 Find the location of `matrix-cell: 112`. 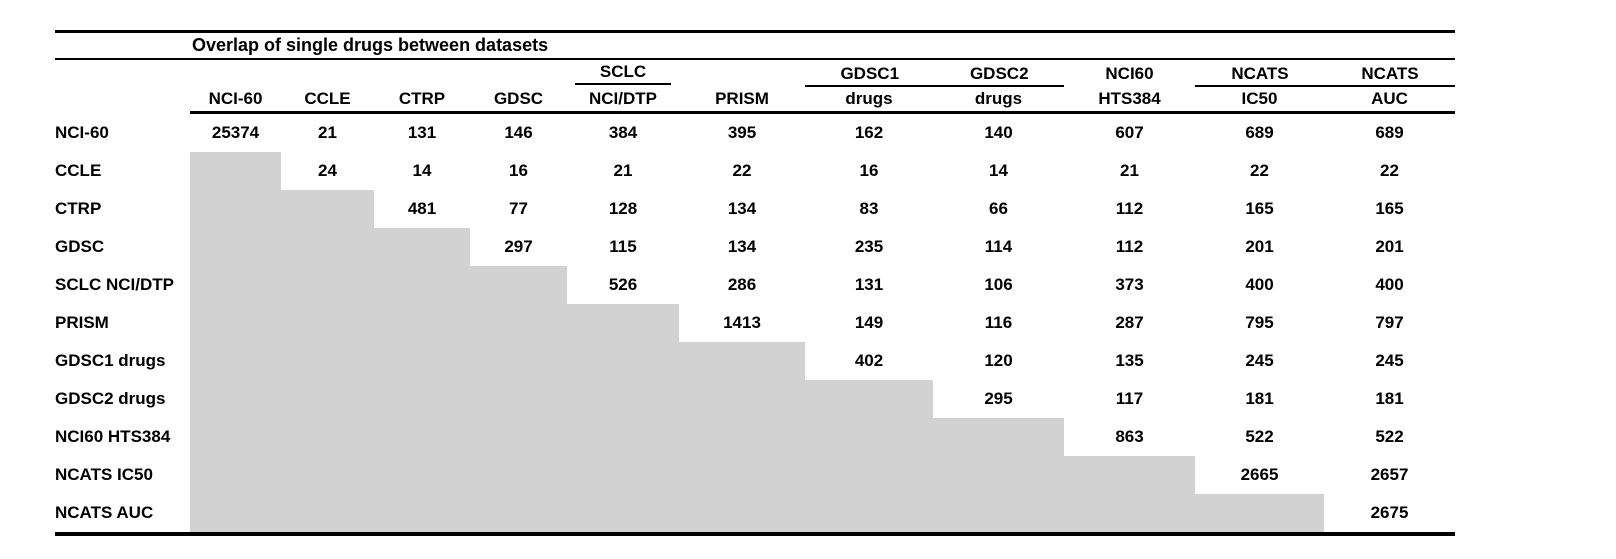

matrix-cell: 112 is located at coordinates (1129, 208).